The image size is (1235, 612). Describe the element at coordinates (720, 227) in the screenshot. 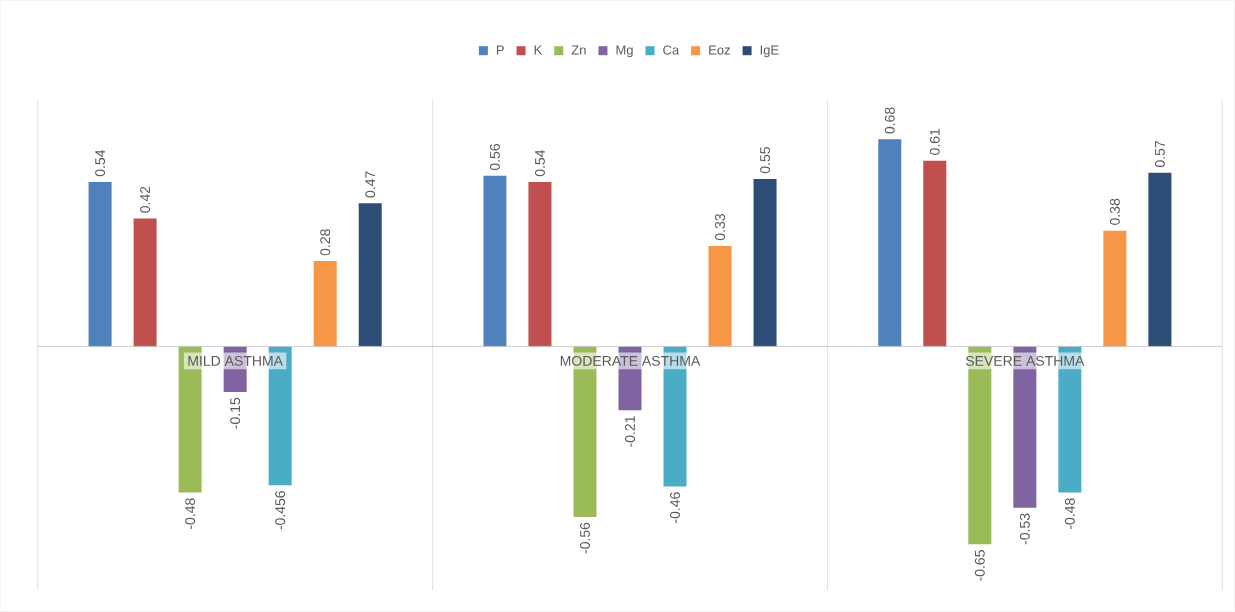

I see `data-label: 0.33` at that location.